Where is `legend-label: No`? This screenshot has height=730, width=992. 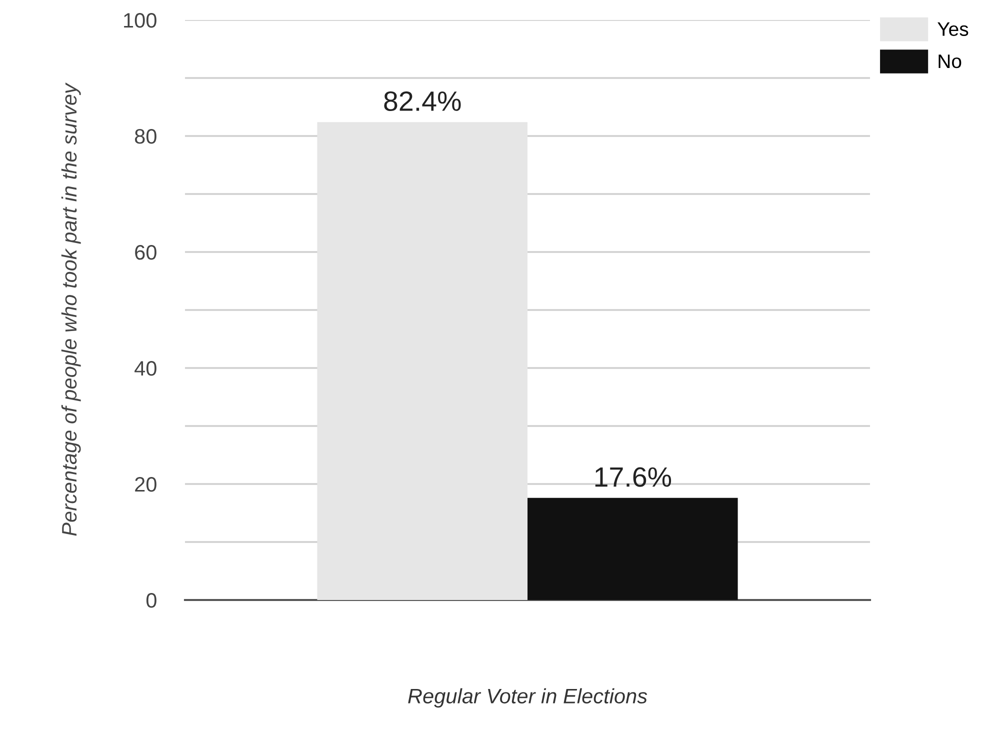 legend-label: No is located at coordinates (950, 61).